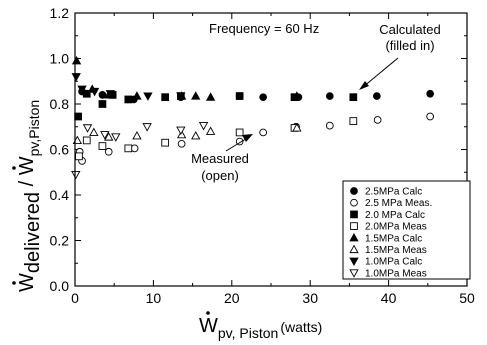  Describe the element at coordinates (389, 298) in the screenshot. I see `x-tick-label: 40` at that location.